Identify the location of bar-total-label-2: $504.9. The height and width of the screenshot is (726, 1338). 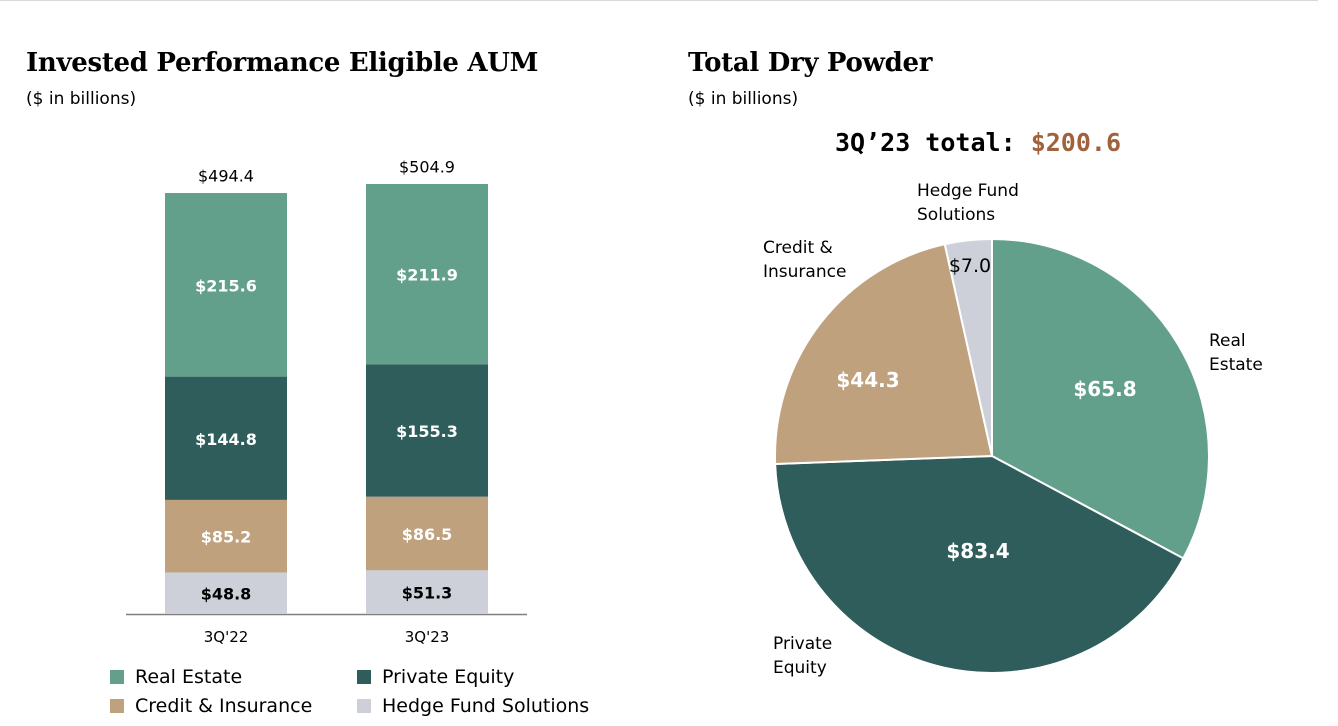
(427, 167).